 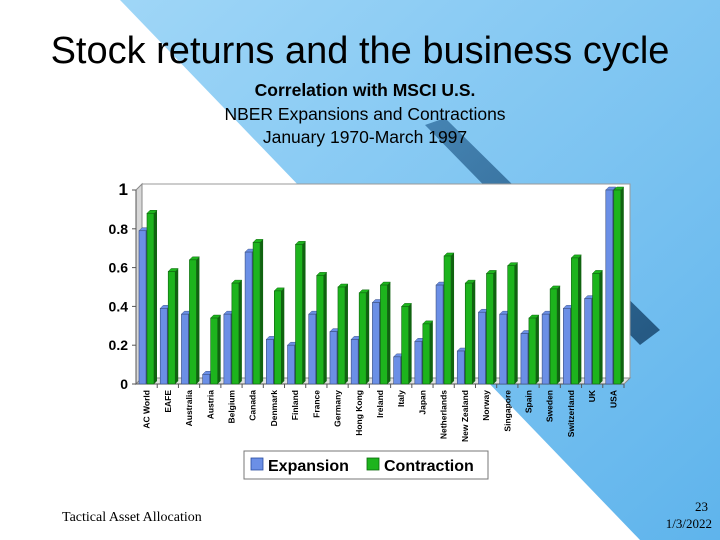 I want to click on y-tick-label: 0.4, so click(x=119, y=306).